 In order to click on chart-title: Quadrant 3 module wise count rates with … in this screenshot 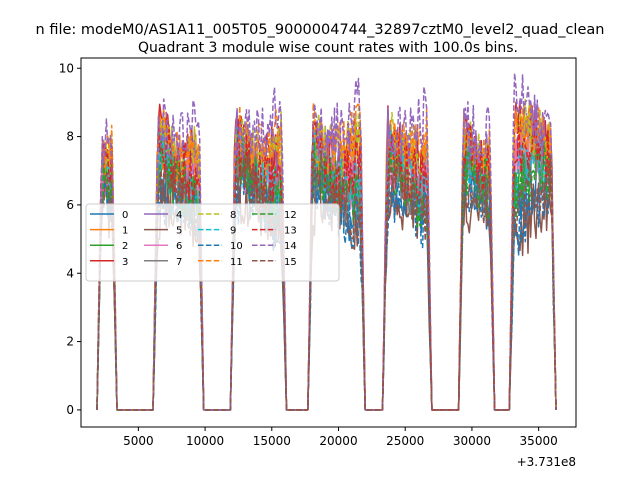, I will do `click(328, 48)`.